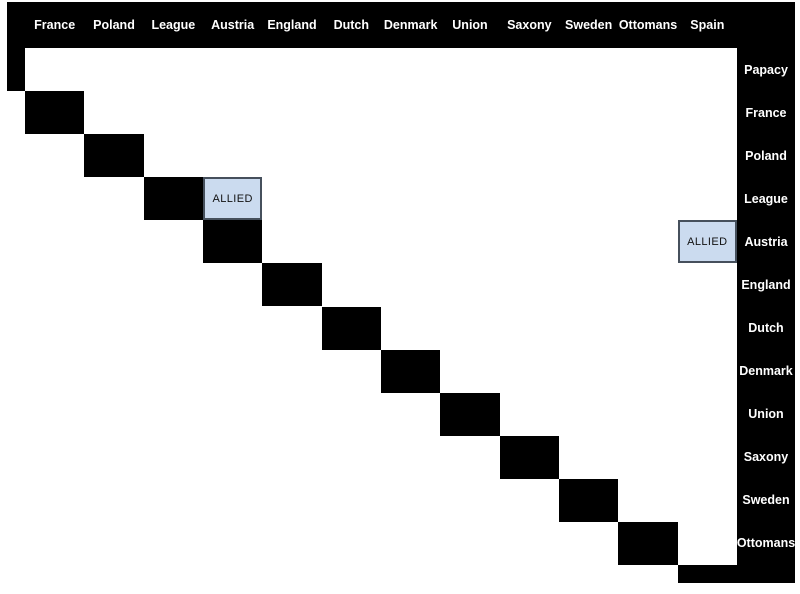 This screenshot has width=800, height=594. I want to click on column-header-poland: Poland, so click(114, 25).